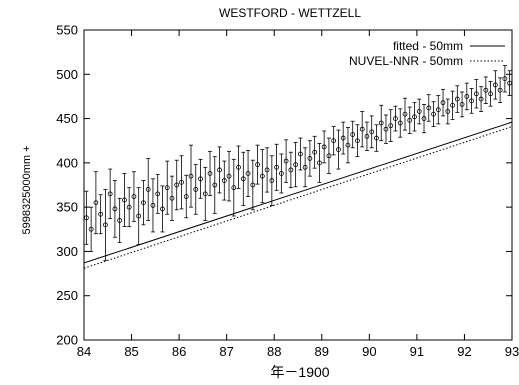 The width and height of the screenshot is (519, 385). What do you see at coordinates (67, 74) in the screenshot?
I see `y-tick-label: 500` at bounding box center [67, 74].